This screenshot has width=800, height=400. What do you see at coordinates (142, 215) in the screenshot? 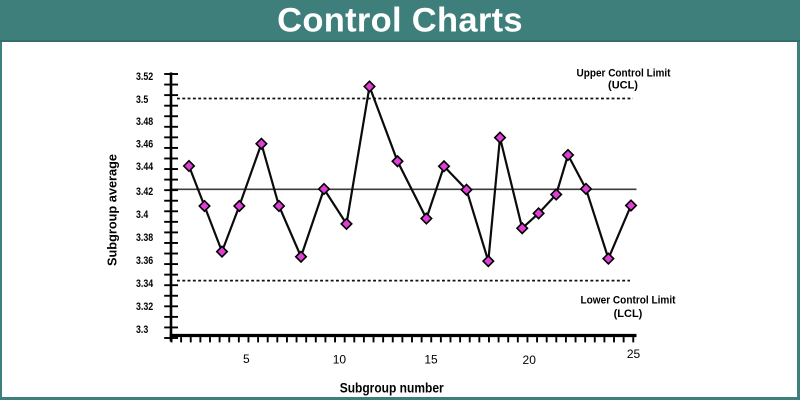
I see `svg-text: 3.4` at bounding box center [142, 215].